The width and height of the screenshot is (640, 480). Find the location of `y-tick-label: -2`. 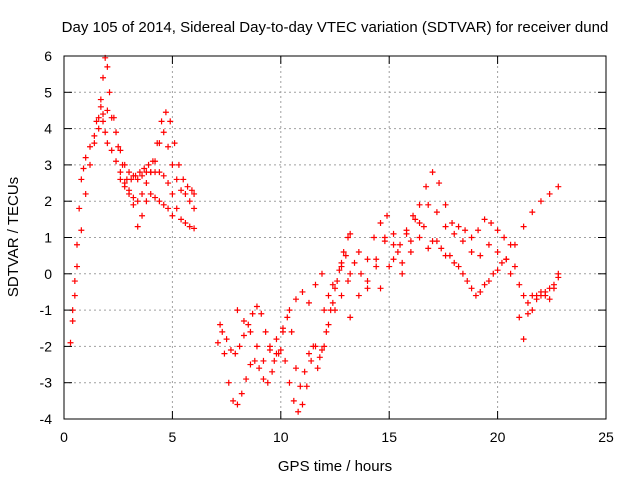

y-tick-label: -2 is located at coordinates (46, 346).